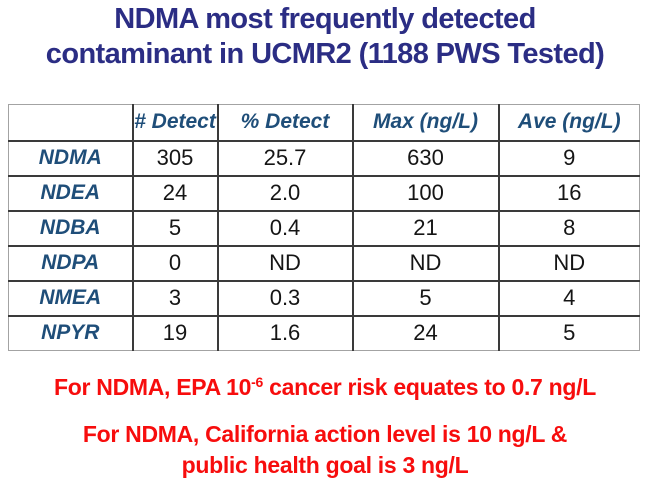 The height and width of the screenshot is (481, 650). I want to click on row-label: NDPA, so click(71, 263).